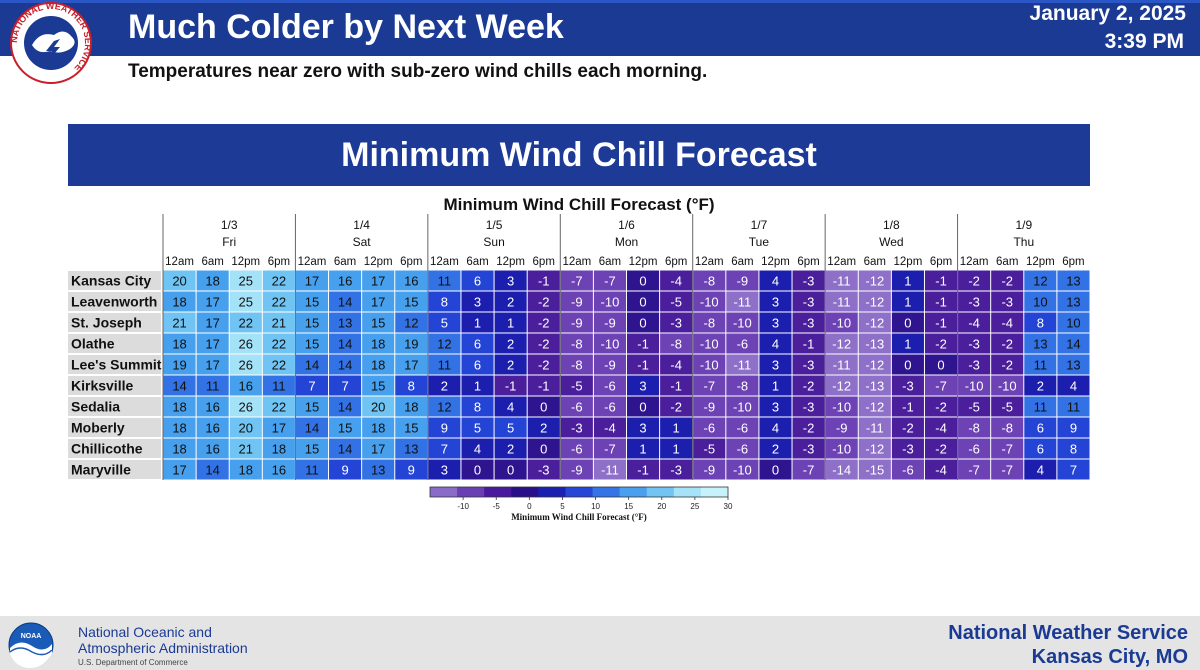 This screenshot has height=670, width=1200. What do you see at coordinates (633, 492) in the screenshot?
I see `colorbar-segment` at bounding box center [633, 492].